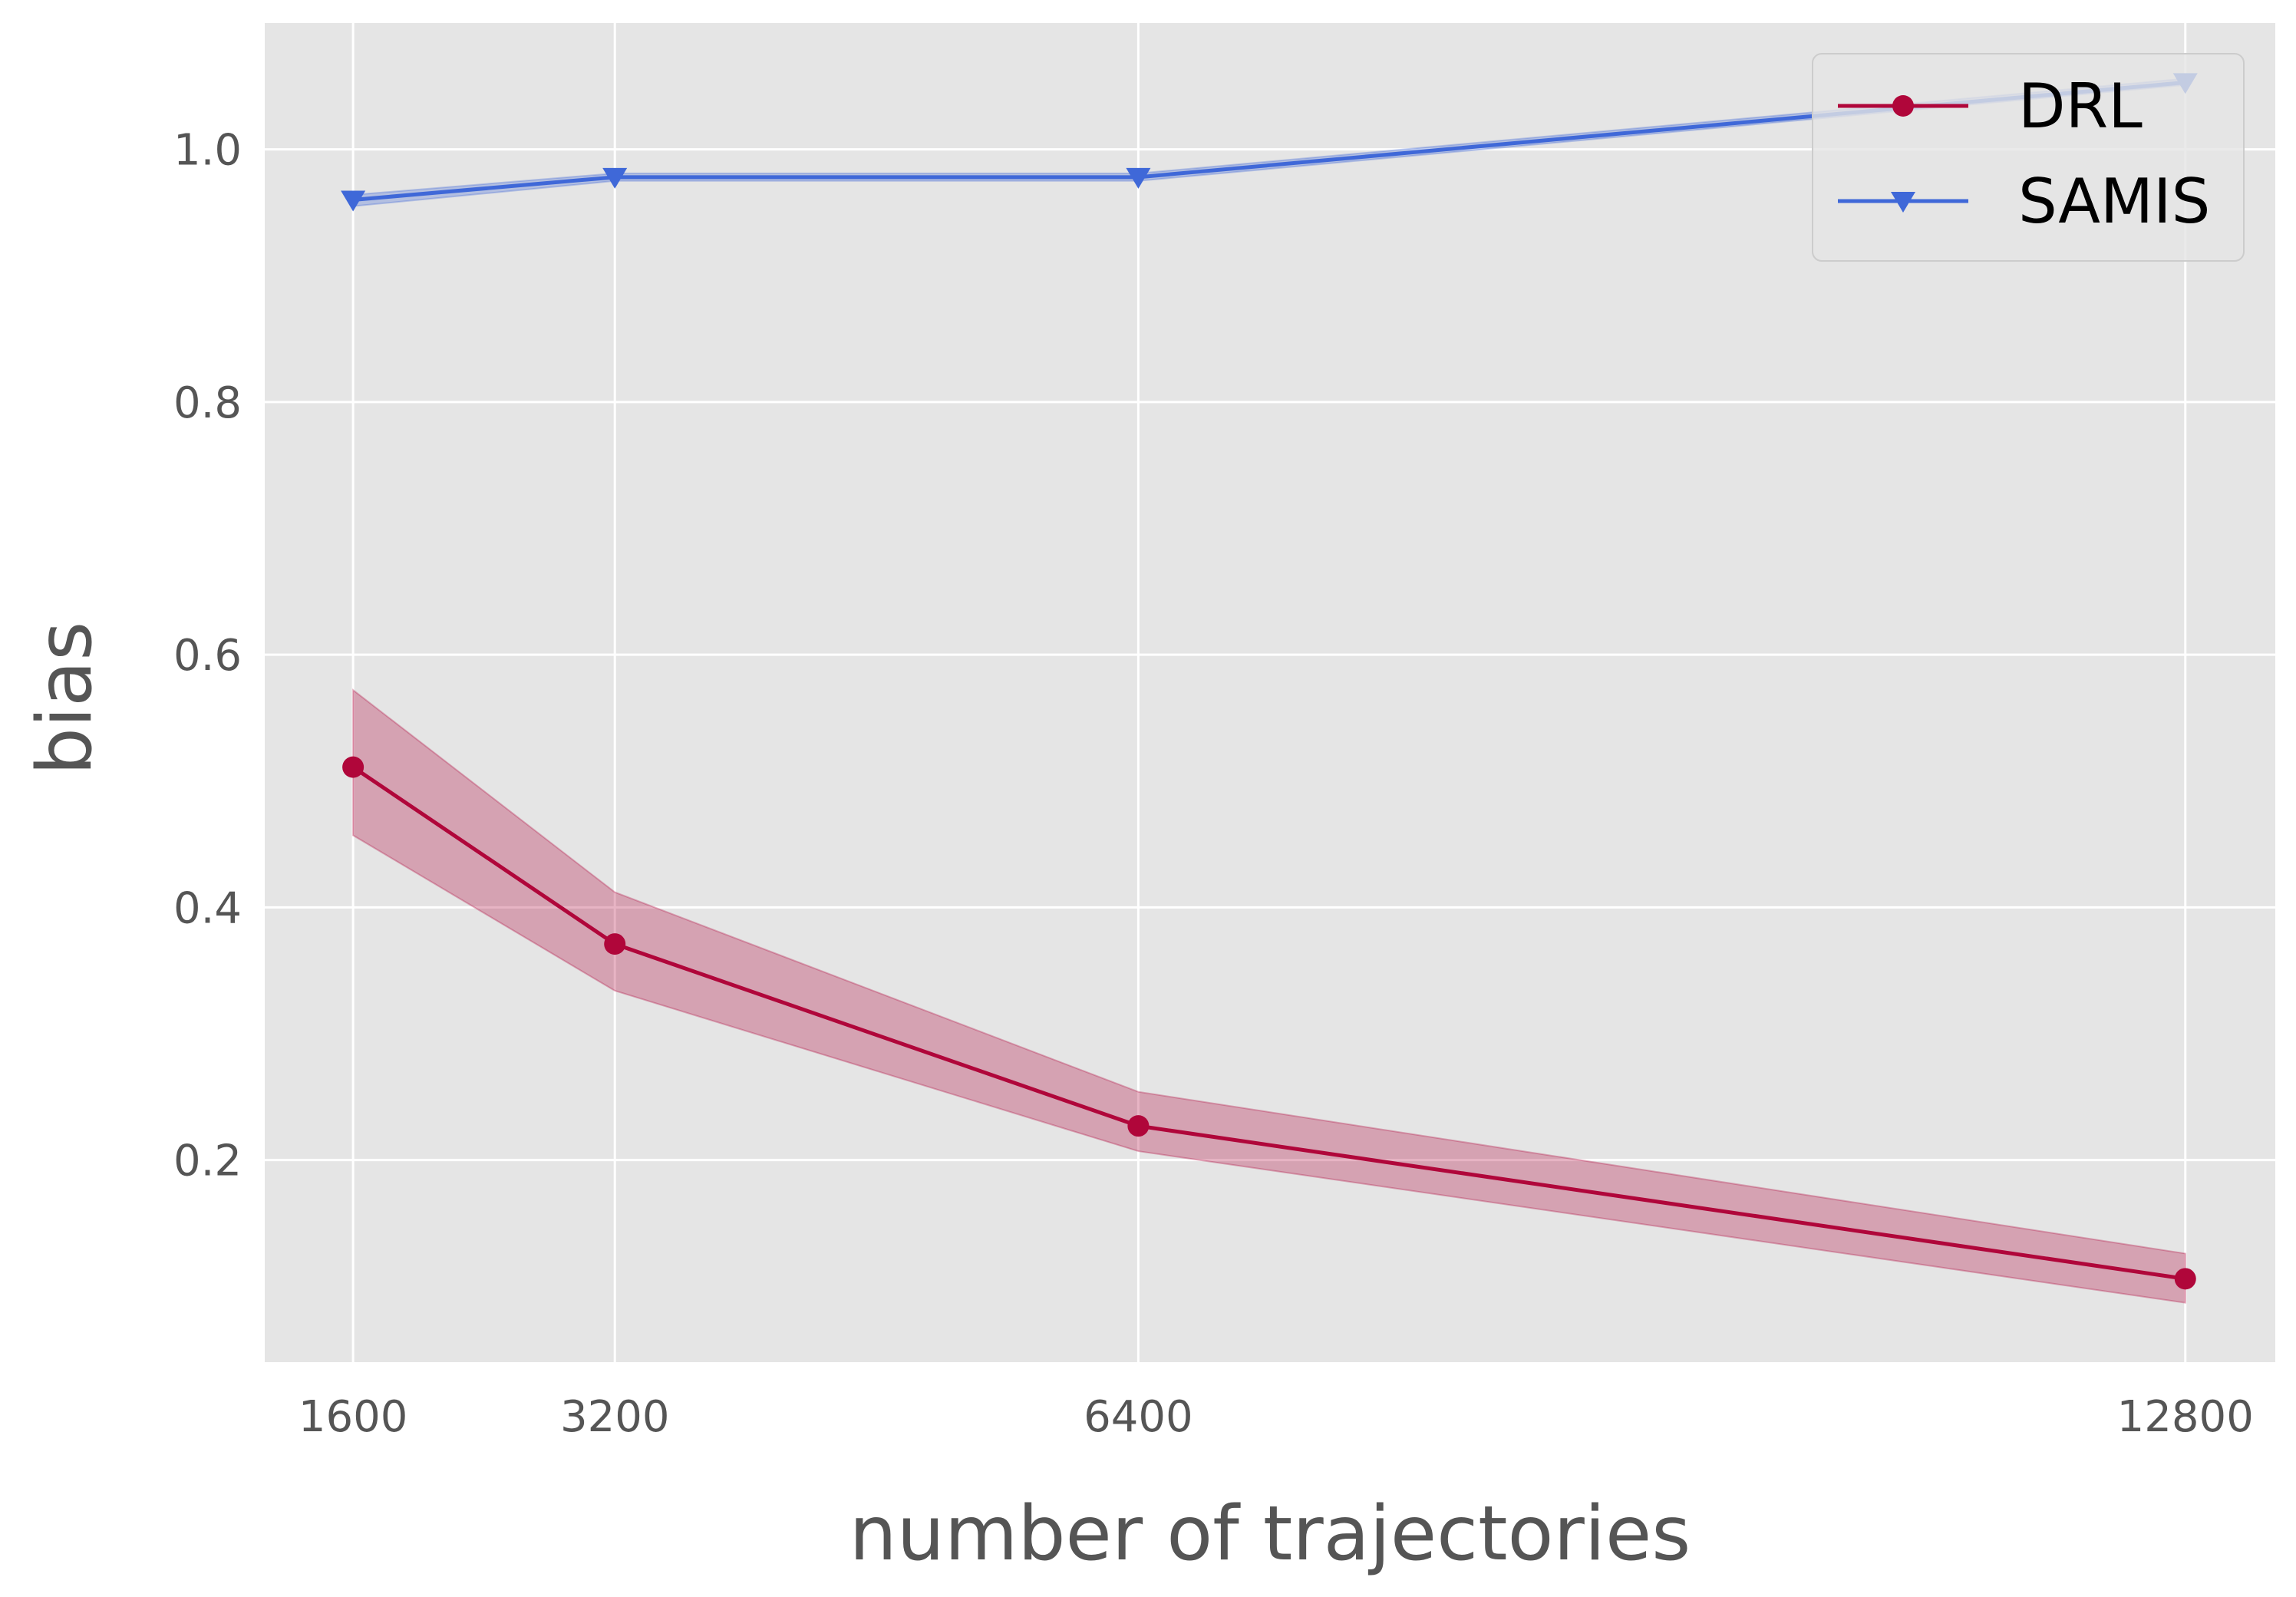  Describe the element at coordinates (1270, 1534) in the screenshot. I see `x-axis-label: number of trajectories` at that location.